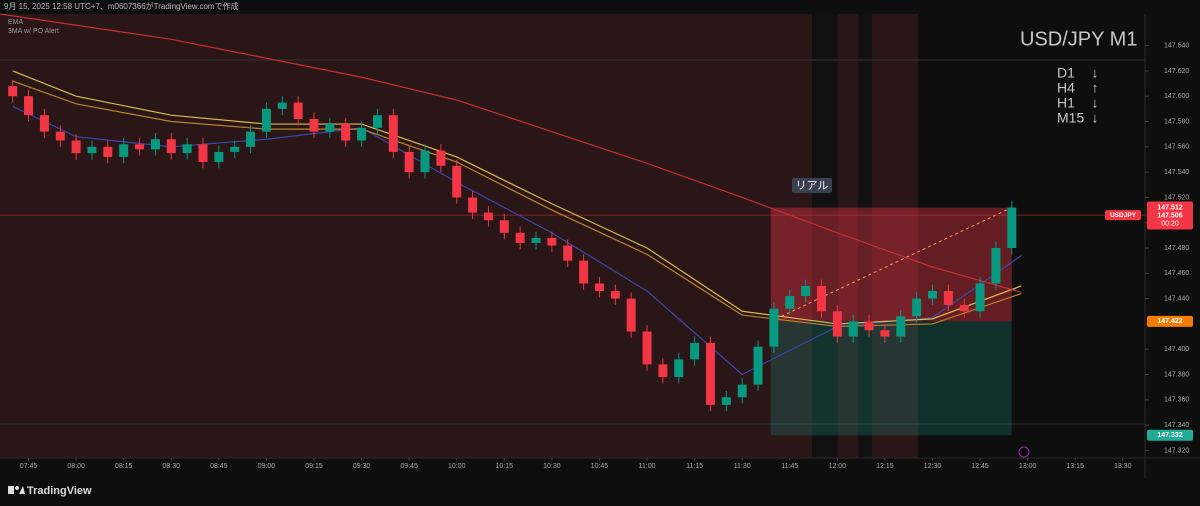 The height and width of the screenshot is (506, 1200). What do you see at coordinates (1066, 103) in the screenshot?
I see `trend-timeframe: H1` at bounding box center [1066, 103].